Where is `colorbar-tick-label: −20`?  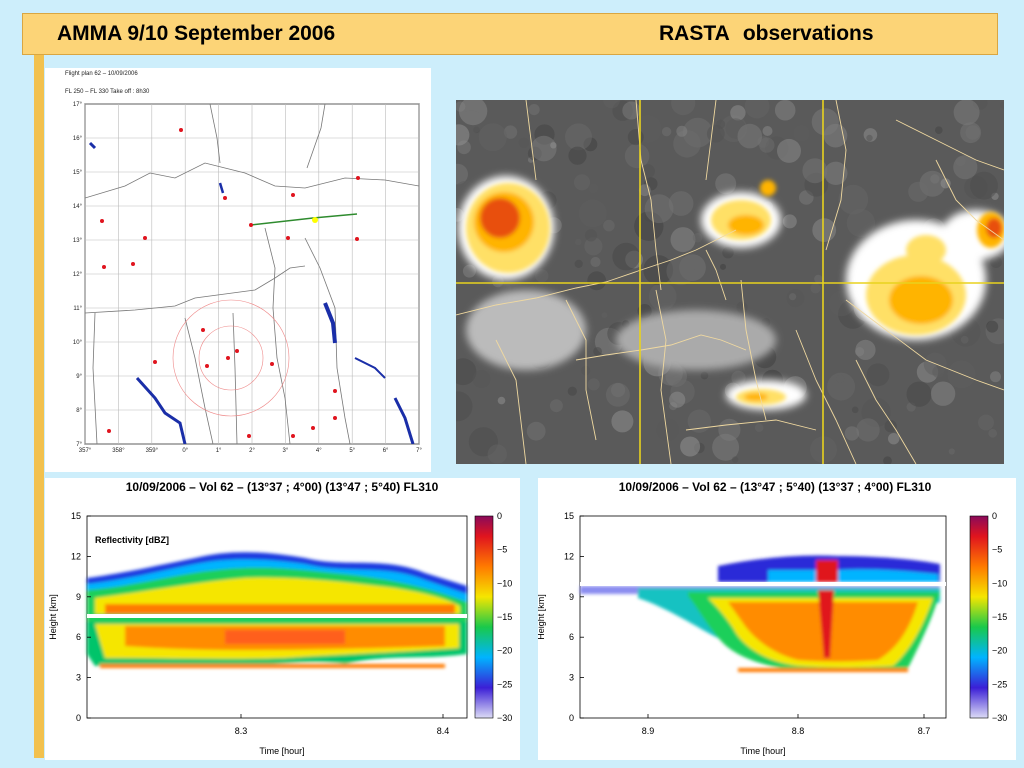 colorbar-tick-label: −20 is located at coordinates (999, 651).